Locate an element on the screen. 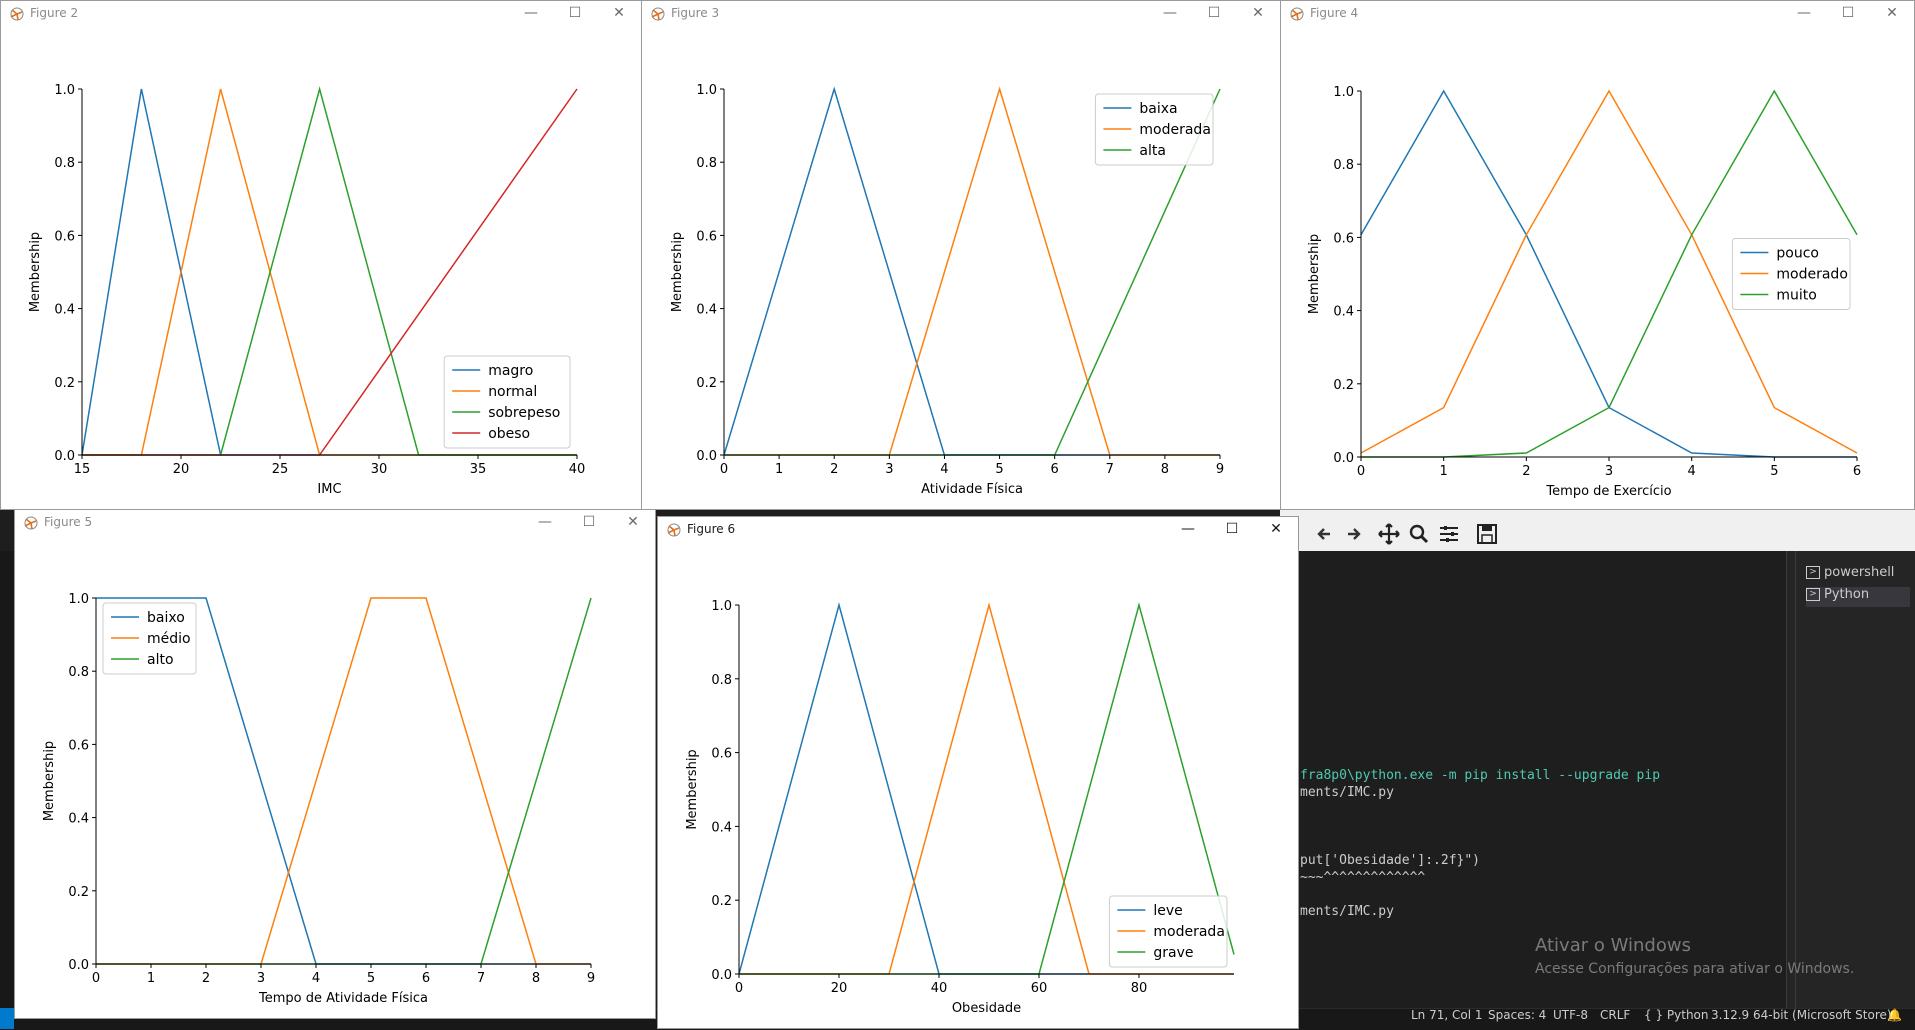 Image resolution: width=1915 pixels, height=1030 pixels. x-tick-label: 25 is located at coordinates (280, 469).